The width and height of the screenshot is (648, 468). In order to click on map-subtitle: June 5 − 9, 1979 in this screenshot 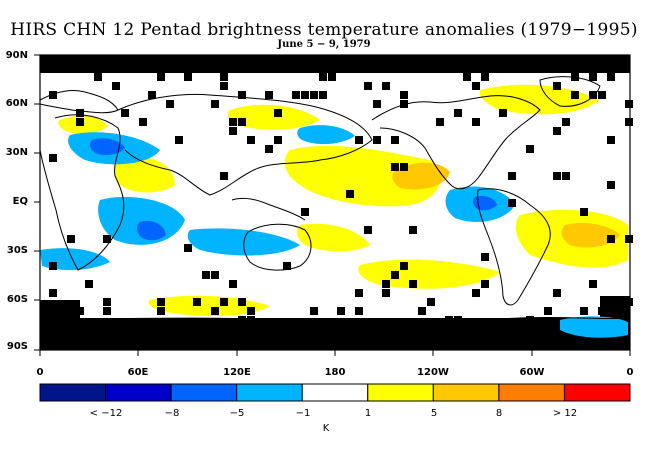, I will do `click(324, 44)`.